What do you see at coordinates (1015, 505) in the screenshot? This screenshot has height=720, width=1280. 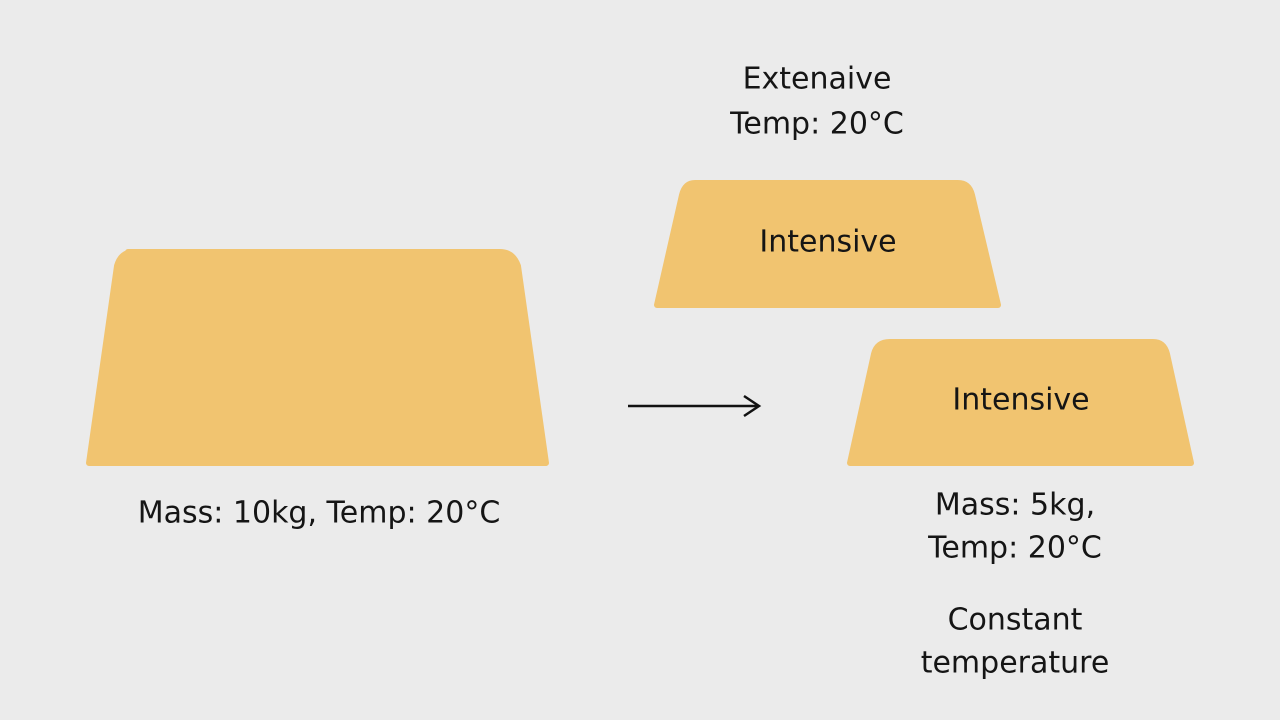 I see `block-caption: Mass: 5kg,` at bounding box center [1015, 505].